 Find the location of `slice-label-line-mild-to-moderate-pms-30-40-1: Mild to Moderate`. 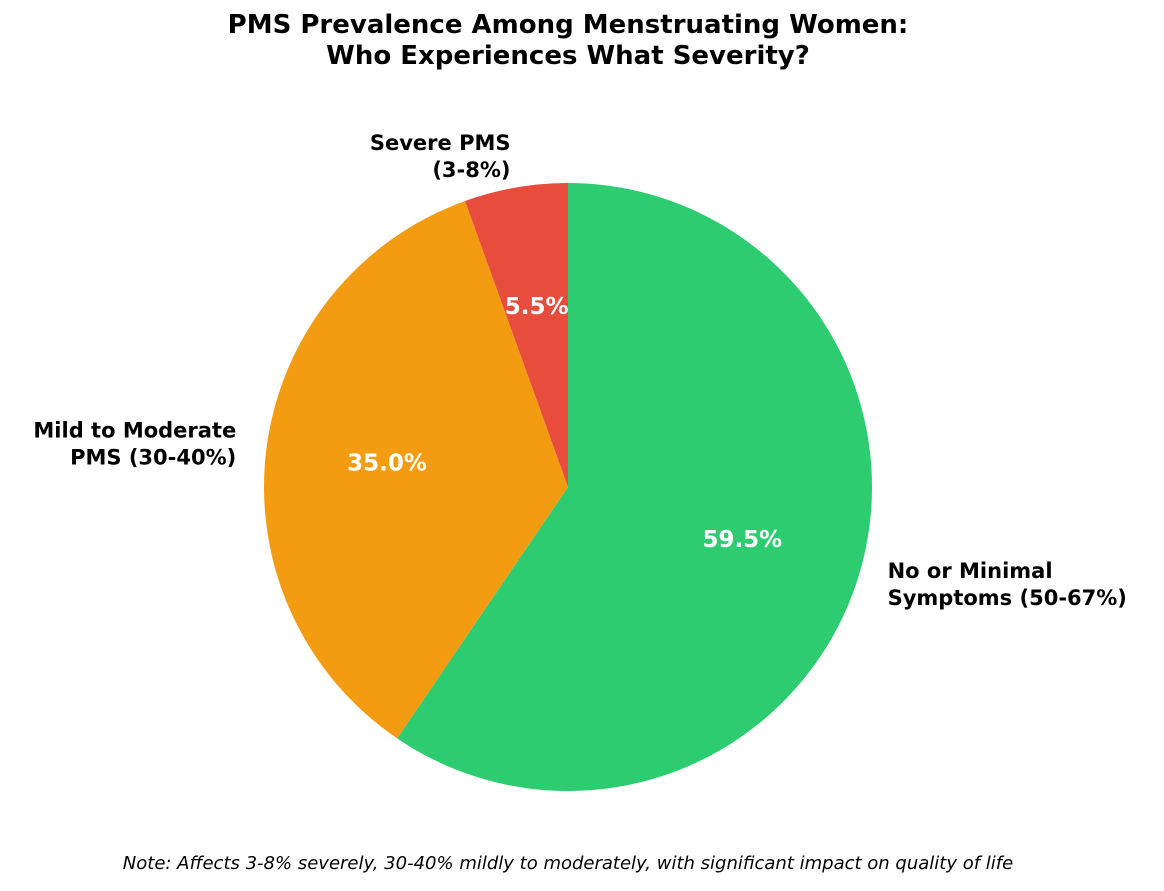

slice-label-line-mild-to-moderate-pms-30-40-1: Mild to Moderate is located at coordinates (134, 431).